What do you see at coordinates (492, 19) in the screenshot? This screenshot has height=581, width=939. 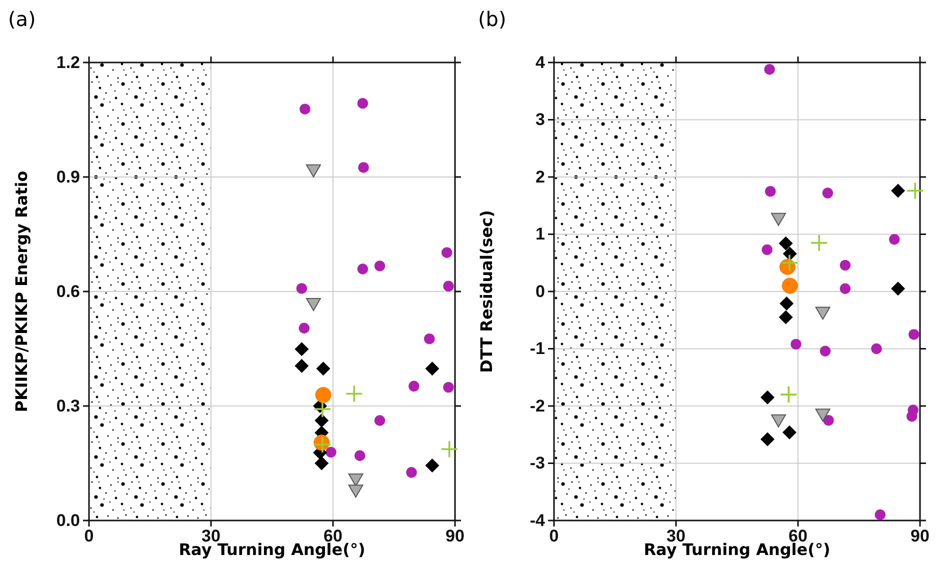 I see `chart-title: (b)` at bounding box center [492, 19].